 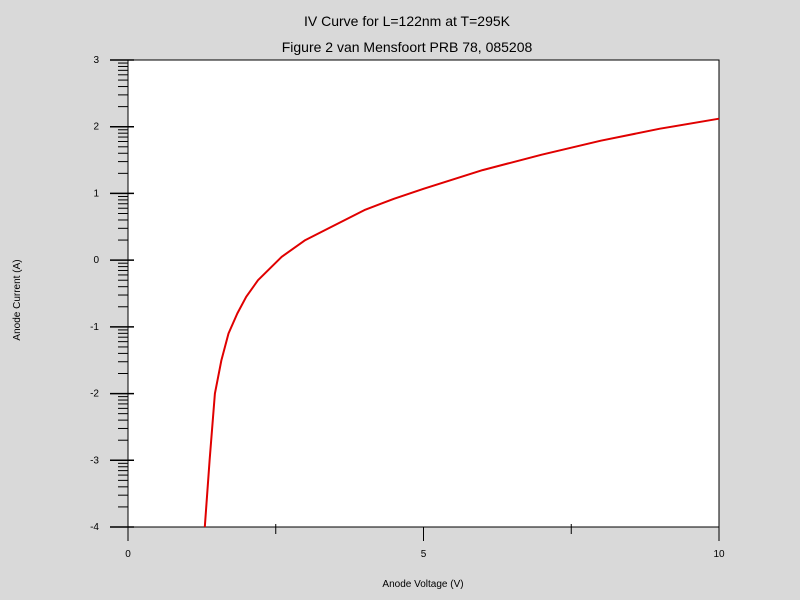 I want to click on x-tick-label: 10, so click(x=719, y=554).